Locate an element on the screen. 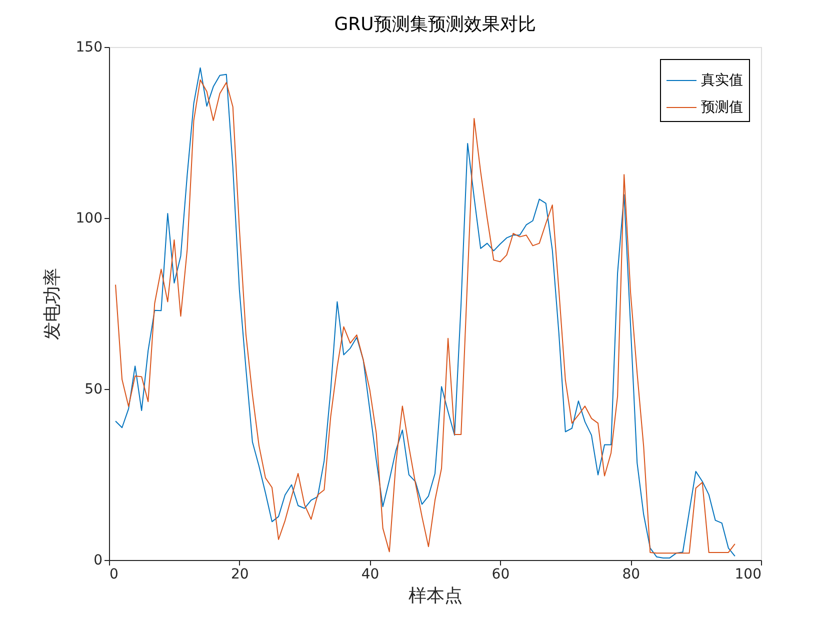 This screenshot has height=630, width=840. legend-label: 真实值 is located at coordinates (722, 80).